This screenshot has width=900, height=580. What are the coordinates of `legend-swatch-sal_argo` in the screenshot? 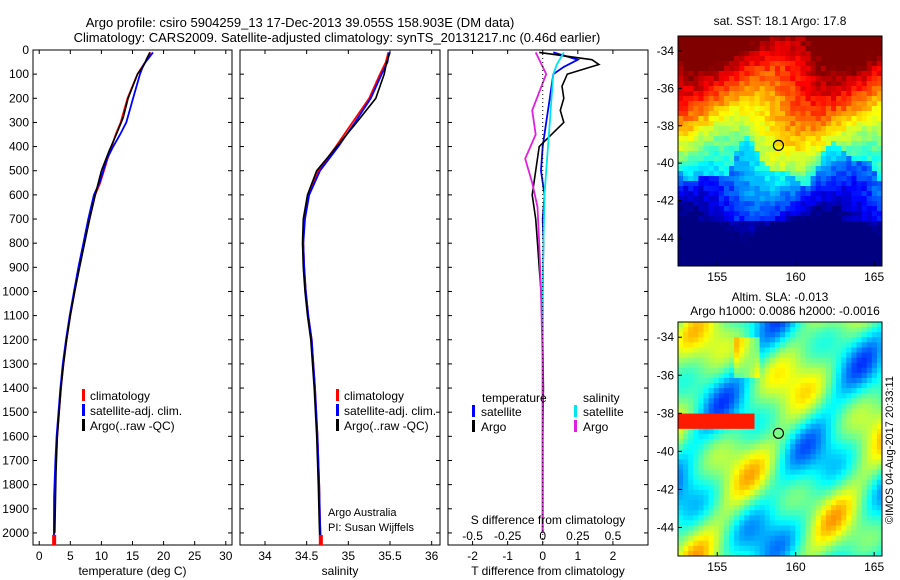 It's located at (575, 426).